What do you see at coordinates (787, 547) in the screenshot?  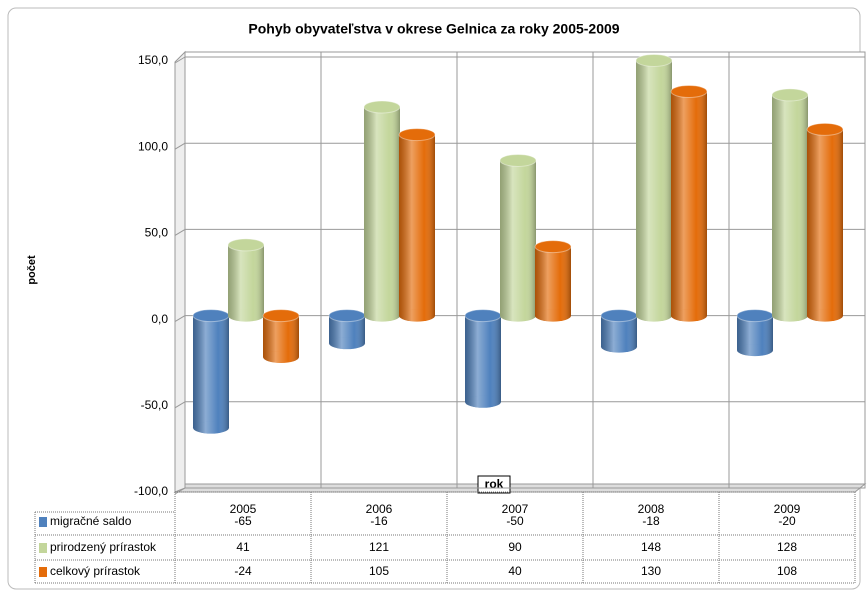 I see `table-value: 128` at bounding box center [787, 547].